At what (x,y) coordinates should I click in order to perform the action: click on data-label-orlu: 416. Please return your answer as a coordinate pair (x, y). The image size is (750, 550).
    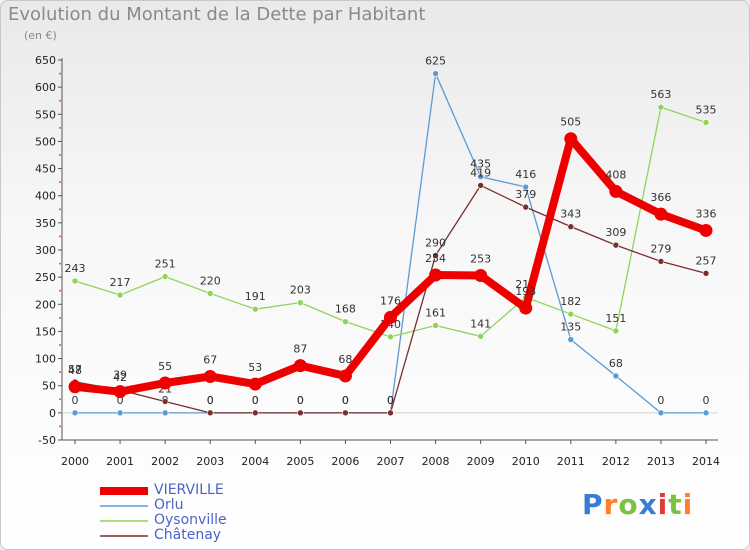
    Looking at the image, I should click on (525, 174).